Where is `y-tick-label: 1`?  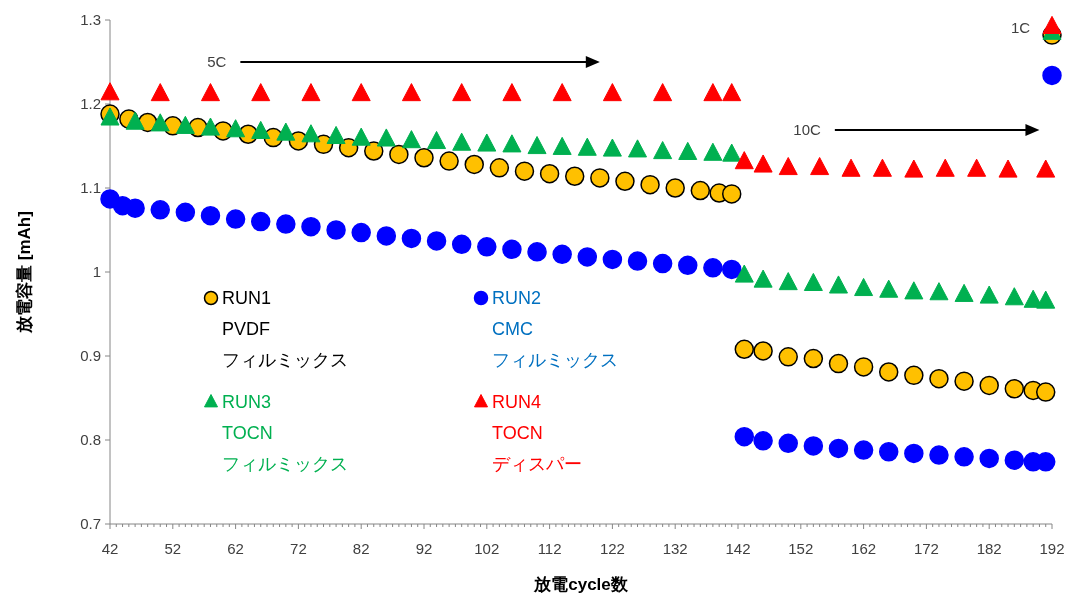
y-tick-label: 1 is located at coordinates (96, 271).